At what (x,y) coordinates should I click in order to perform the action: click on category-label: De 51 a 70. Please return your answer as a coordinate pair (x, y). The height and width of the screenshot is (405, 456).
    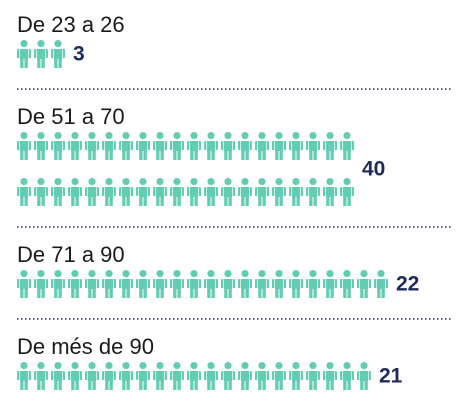
    Looking at the image, I should click on (71, 116).